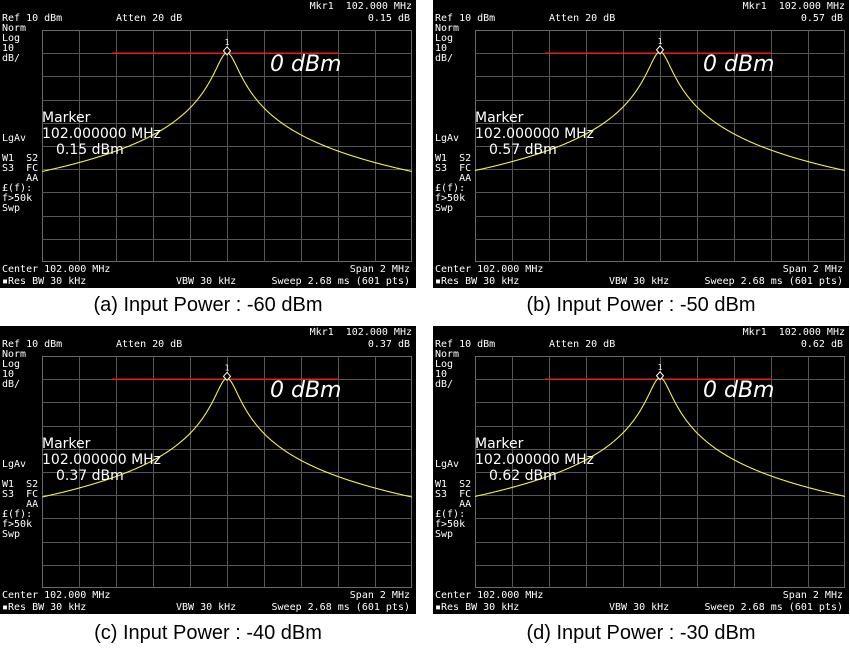 The width and height of the screenshot is (850, 655). Describe the element at coordinates (90, 150) in the screenshot. I see `marker-readout-level: 0.15 dBm` at that location.